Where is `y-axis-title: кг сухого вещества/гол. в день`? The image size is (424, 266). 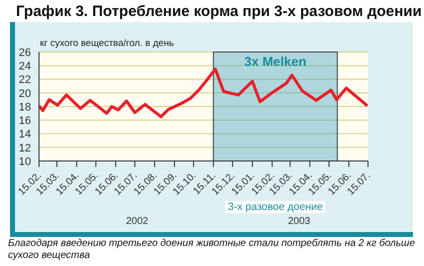
y-axis-title: кг сухого вещества/гол. в день is located at coordinates (107, 43).